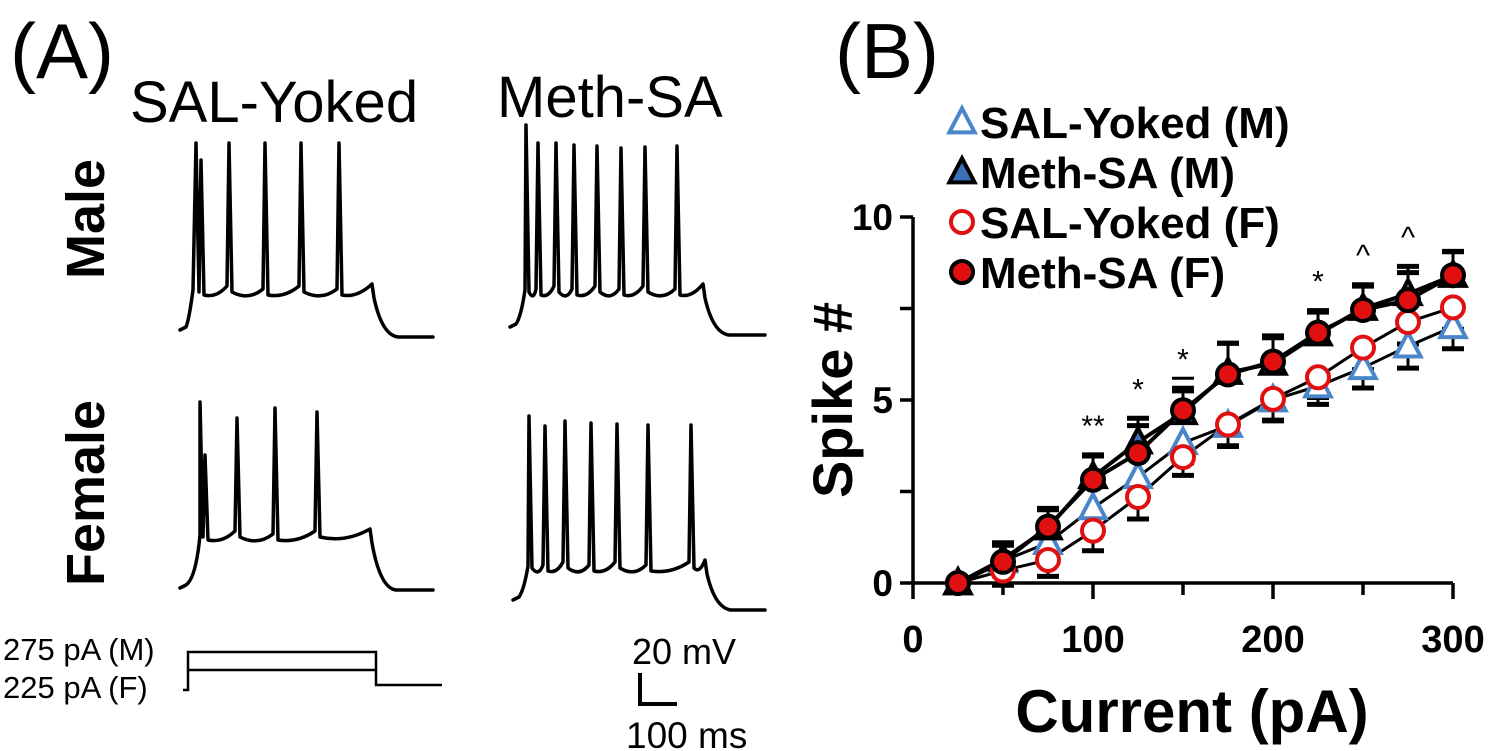 The width and height of the screenshot is (1492, 751). What do you see at coordinates (1272, 640) in the screenshot?
I see `x-tick-label: 200` at bounding box center [1272, 640].